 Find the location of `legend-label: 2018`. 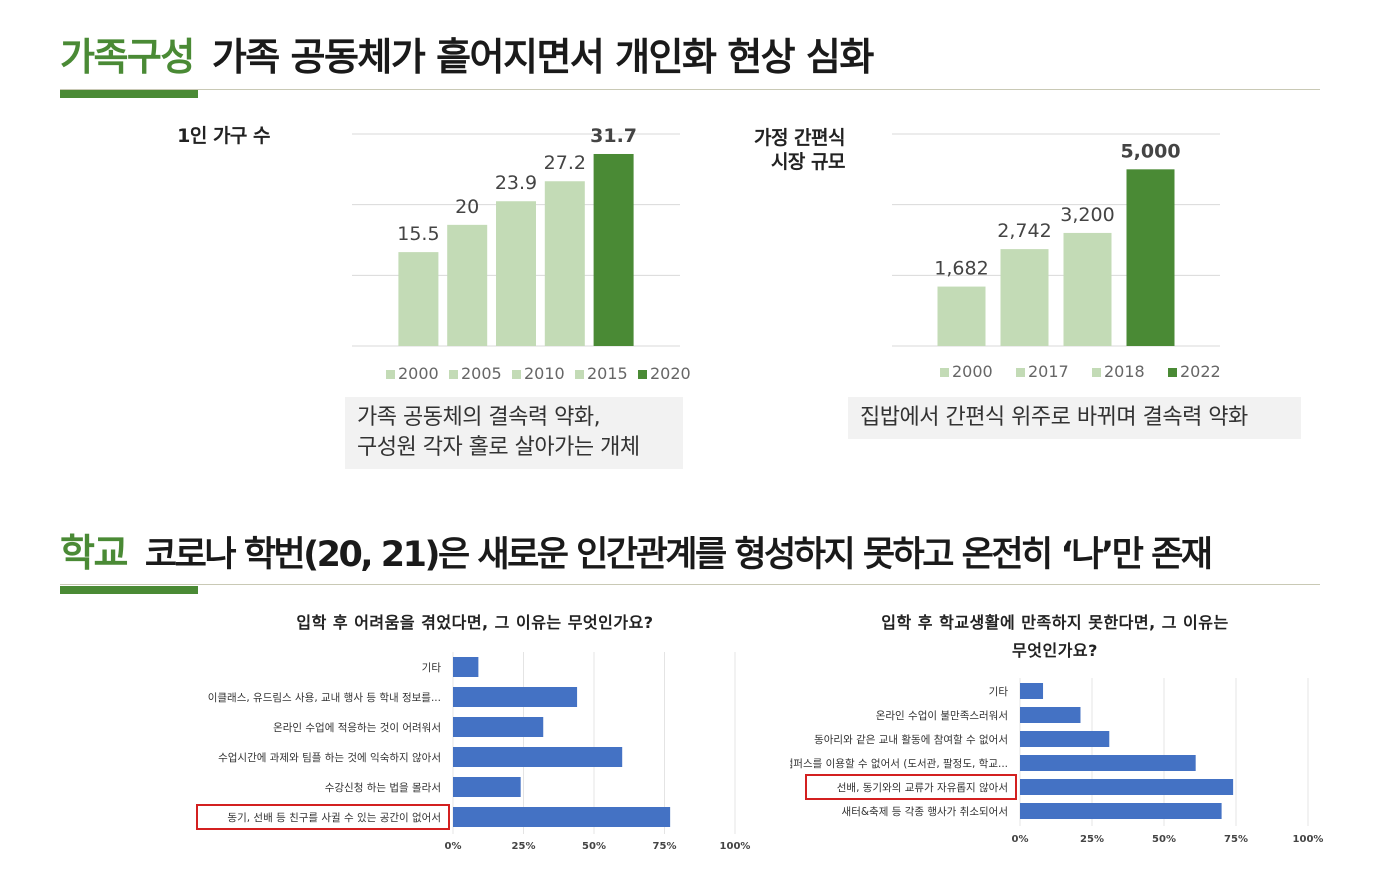

legend-label: 2018 is located at coordinates (1124, 371).